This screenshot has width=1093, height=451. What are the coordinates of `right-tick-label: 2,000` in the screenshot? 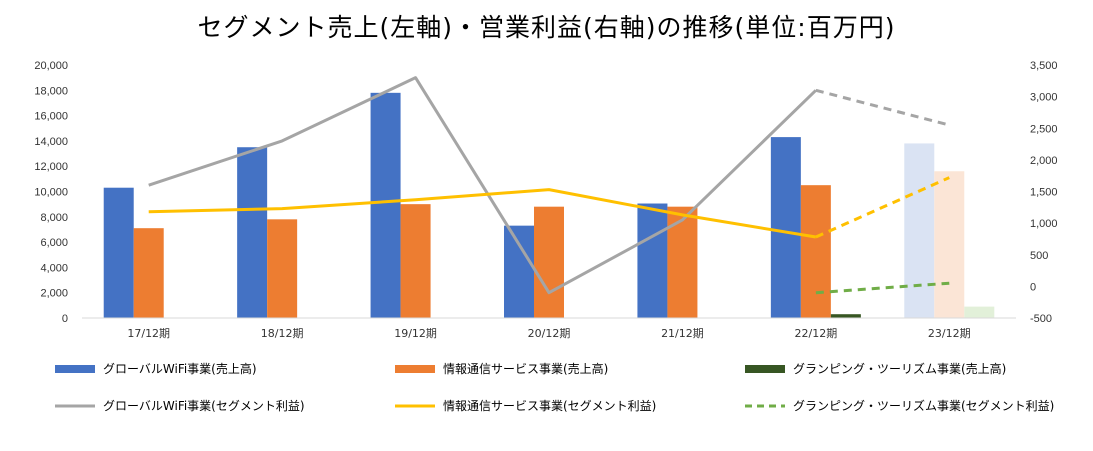 It's located at (1044, 161).